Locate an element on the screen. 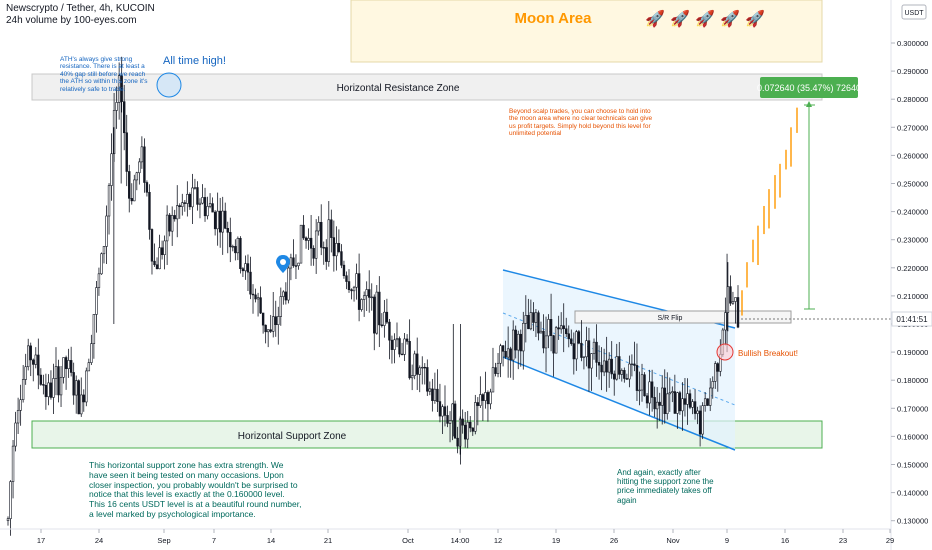 Image resolution: width=932 pixels, height=550 pixels. breakout-circle is located at coordinates (725, 352).